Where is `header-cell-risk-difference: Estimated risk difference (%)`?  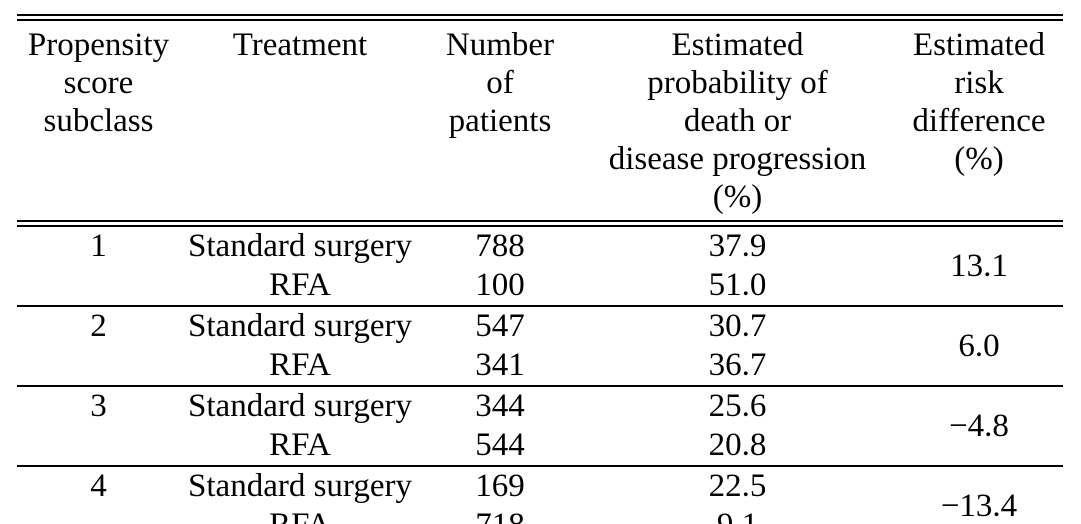 header-cell-risk-difference: Estimated risk difference (%) is located at coordinates (979, 122).